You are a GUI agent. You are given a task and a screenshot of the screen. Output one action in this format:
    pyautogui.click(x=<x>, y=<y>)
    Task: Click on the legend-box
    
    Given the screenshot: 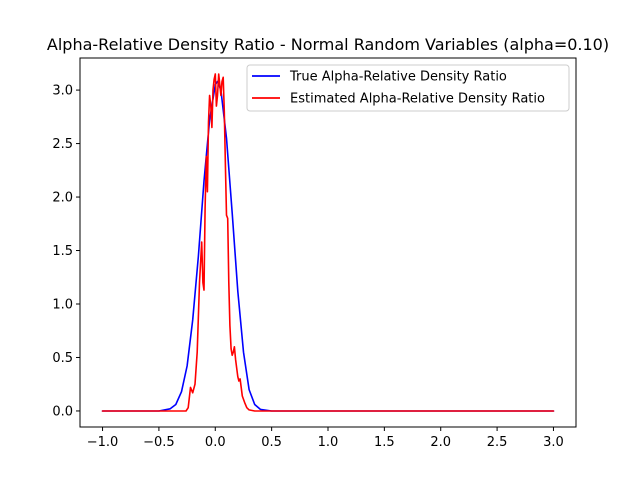 What is the action you would take?
    pyautogui.click(x=408, y=88)
    